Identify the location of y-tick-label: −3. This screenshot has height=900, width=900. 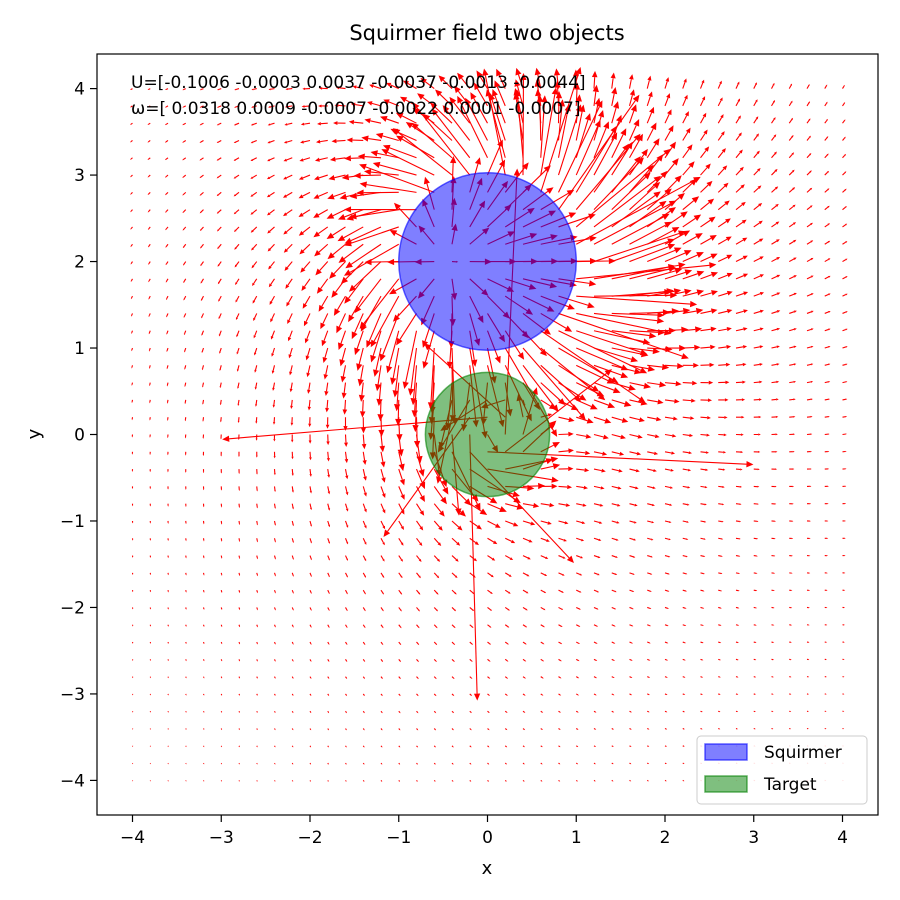
(72, 695).